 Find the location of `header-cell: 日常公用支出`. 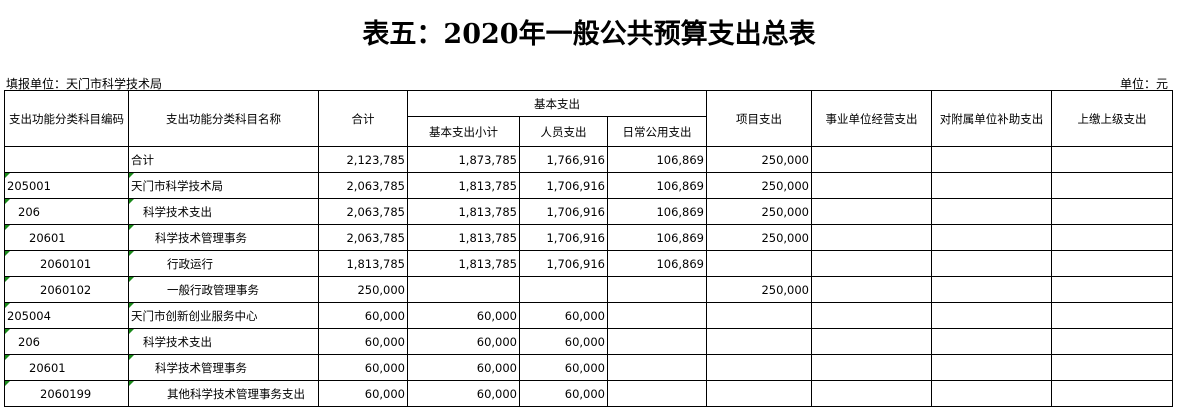

header-cell: 日常公用支出 is located at coordinates (657, 131).